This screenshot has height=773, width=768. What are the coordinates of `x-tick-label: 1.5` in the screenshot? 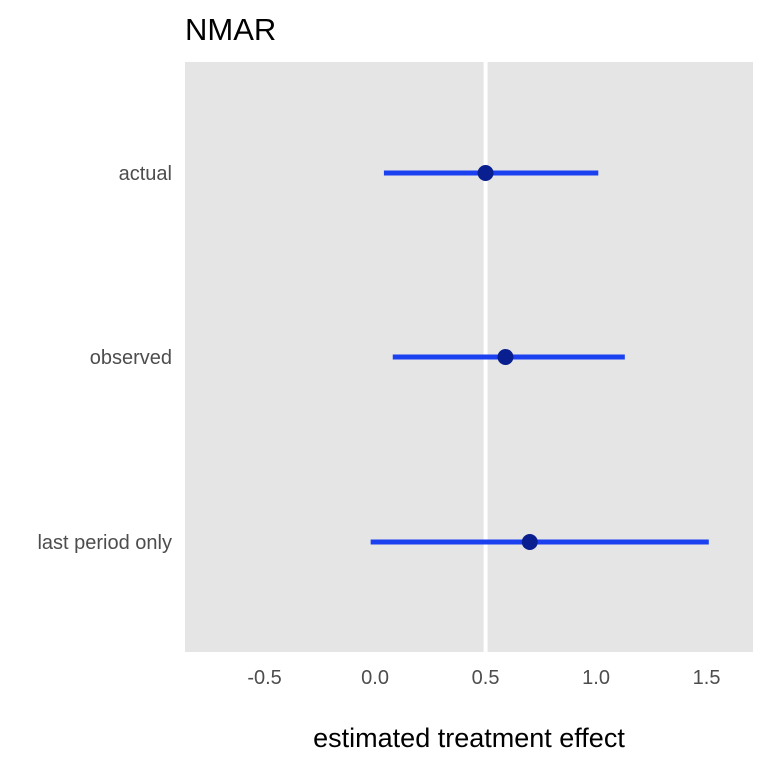 It's located at (707, 678).